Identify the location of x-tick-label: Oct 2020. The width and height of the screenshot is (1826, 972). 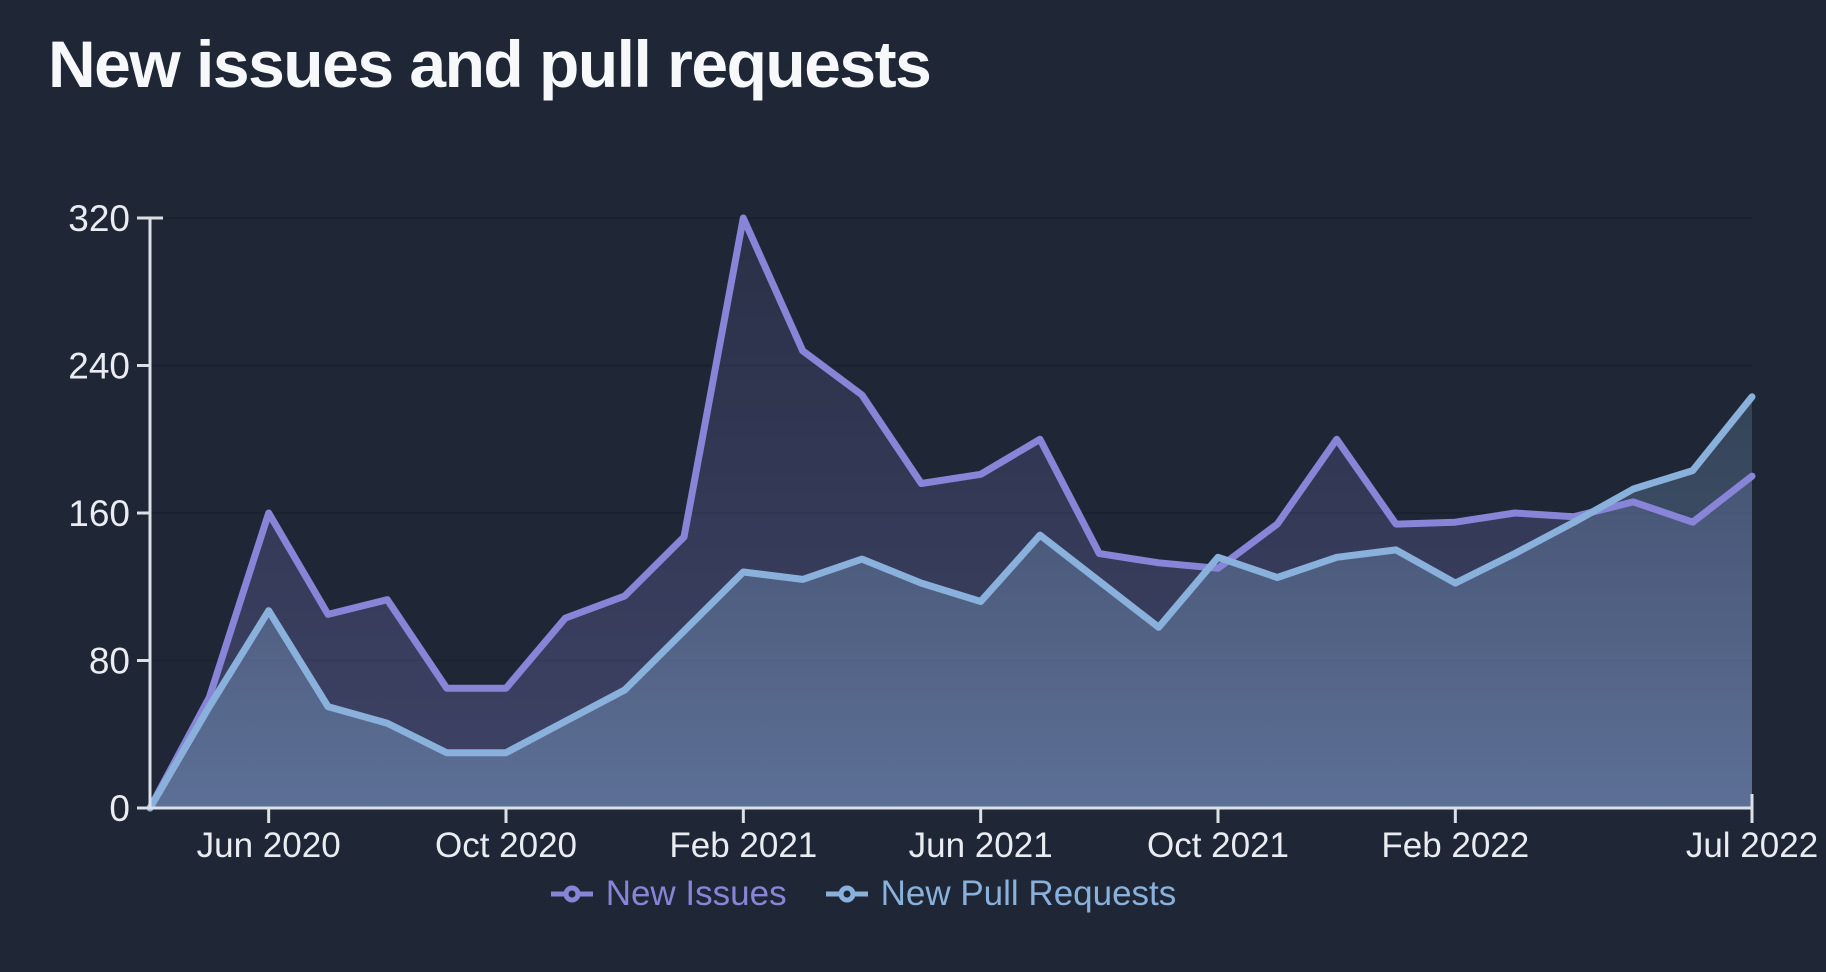
(506, 845).